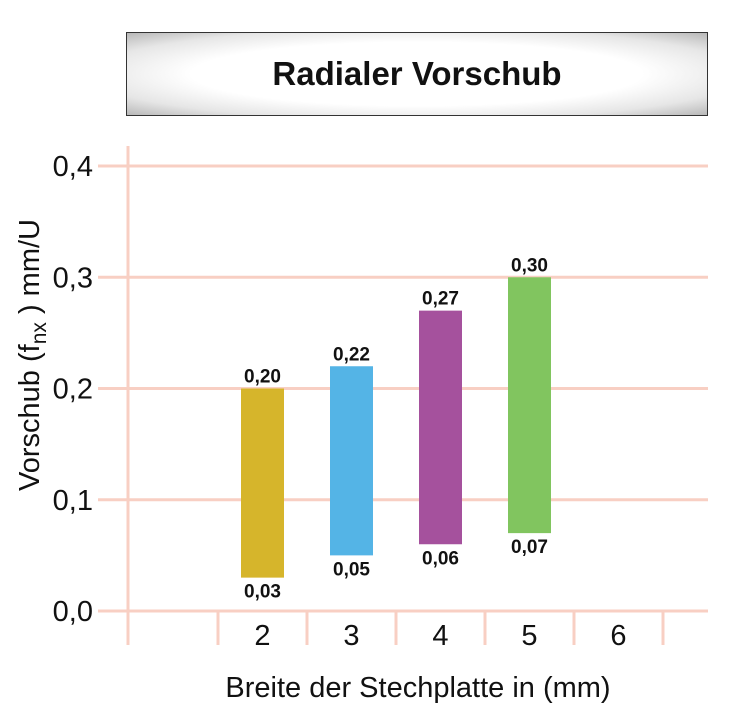 Image resolution: width=740 pixels, height=706 pixels. What do you see at coordinates (73, 390) in the screenshot?
I see `y-tick-label: 0,2` at bounding box center [73, 390].